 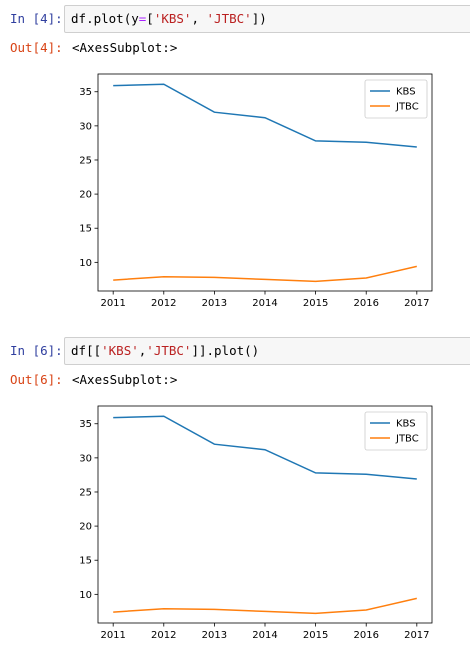 I want to click on code-token: y, so click(x=135, y=18).